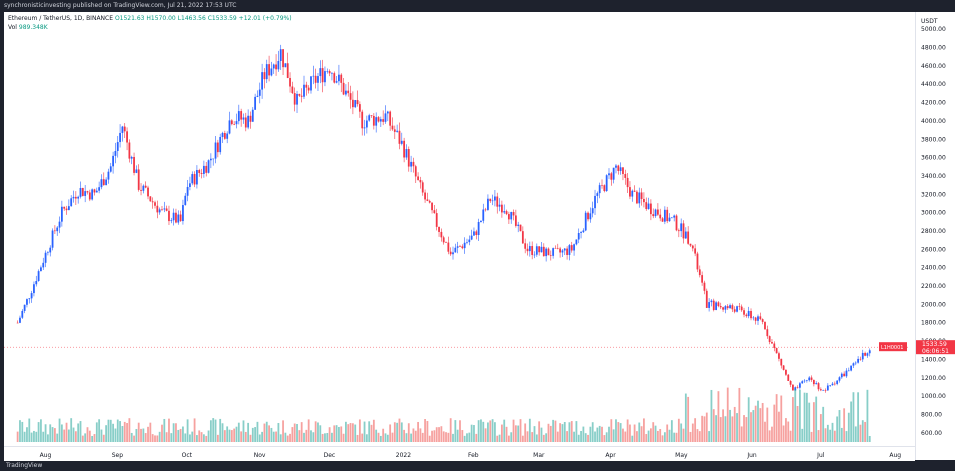  I want to click on price-tick-label: 4000.00, so click(933, 121).